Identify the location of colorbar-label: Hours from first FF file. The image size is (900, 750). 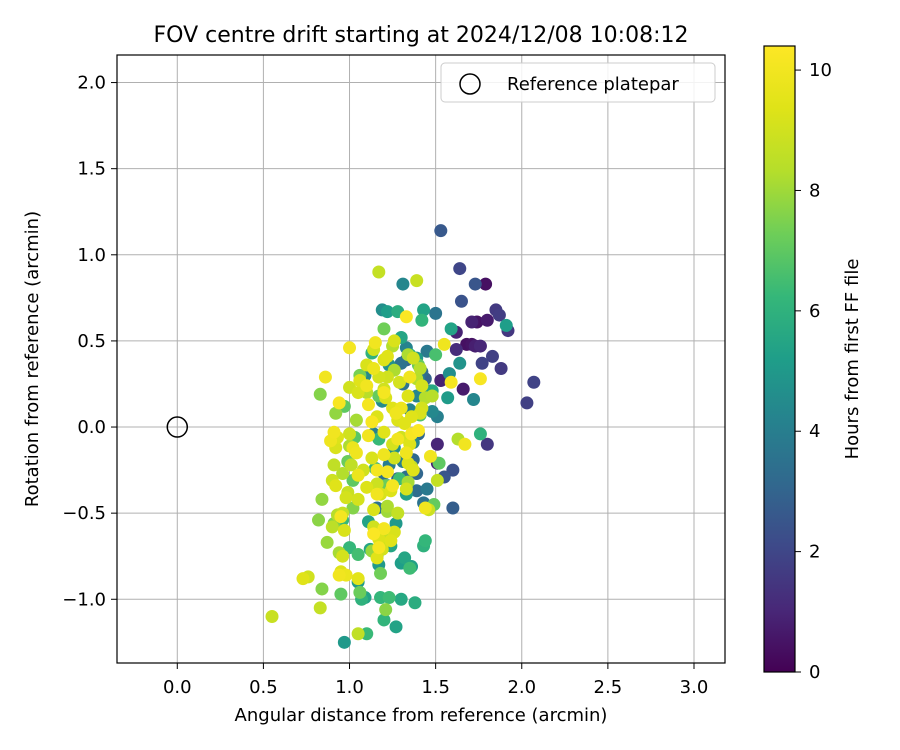
(852, 359).